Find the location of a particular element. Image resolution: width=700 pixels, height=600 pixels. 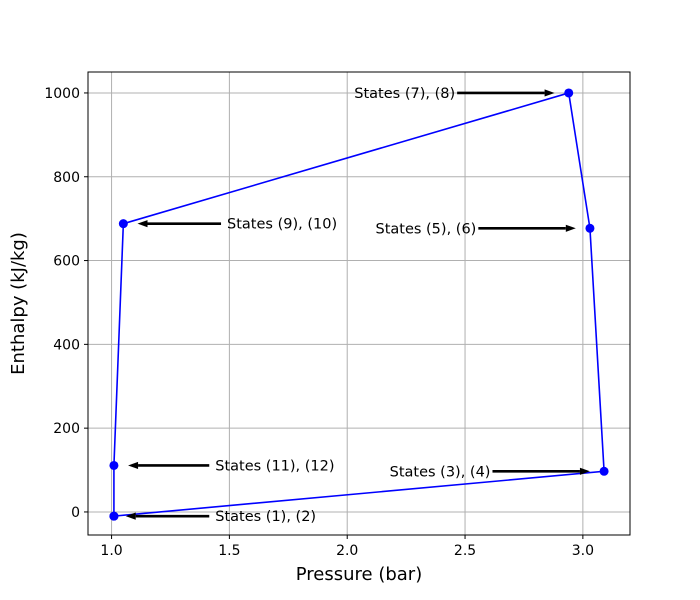

annotation-label: States (5), (6) is located at coordinates (425, 229).